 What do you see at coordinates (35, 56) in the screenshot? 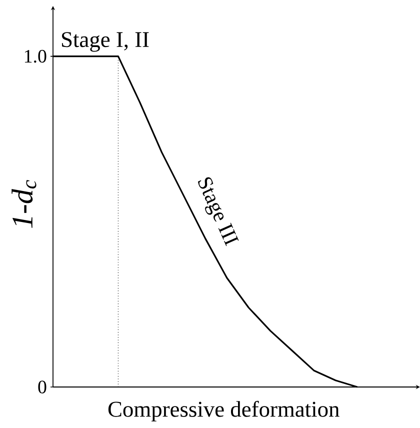
I see `y-tick-label: 1.0` at bounding box center [35, 56].